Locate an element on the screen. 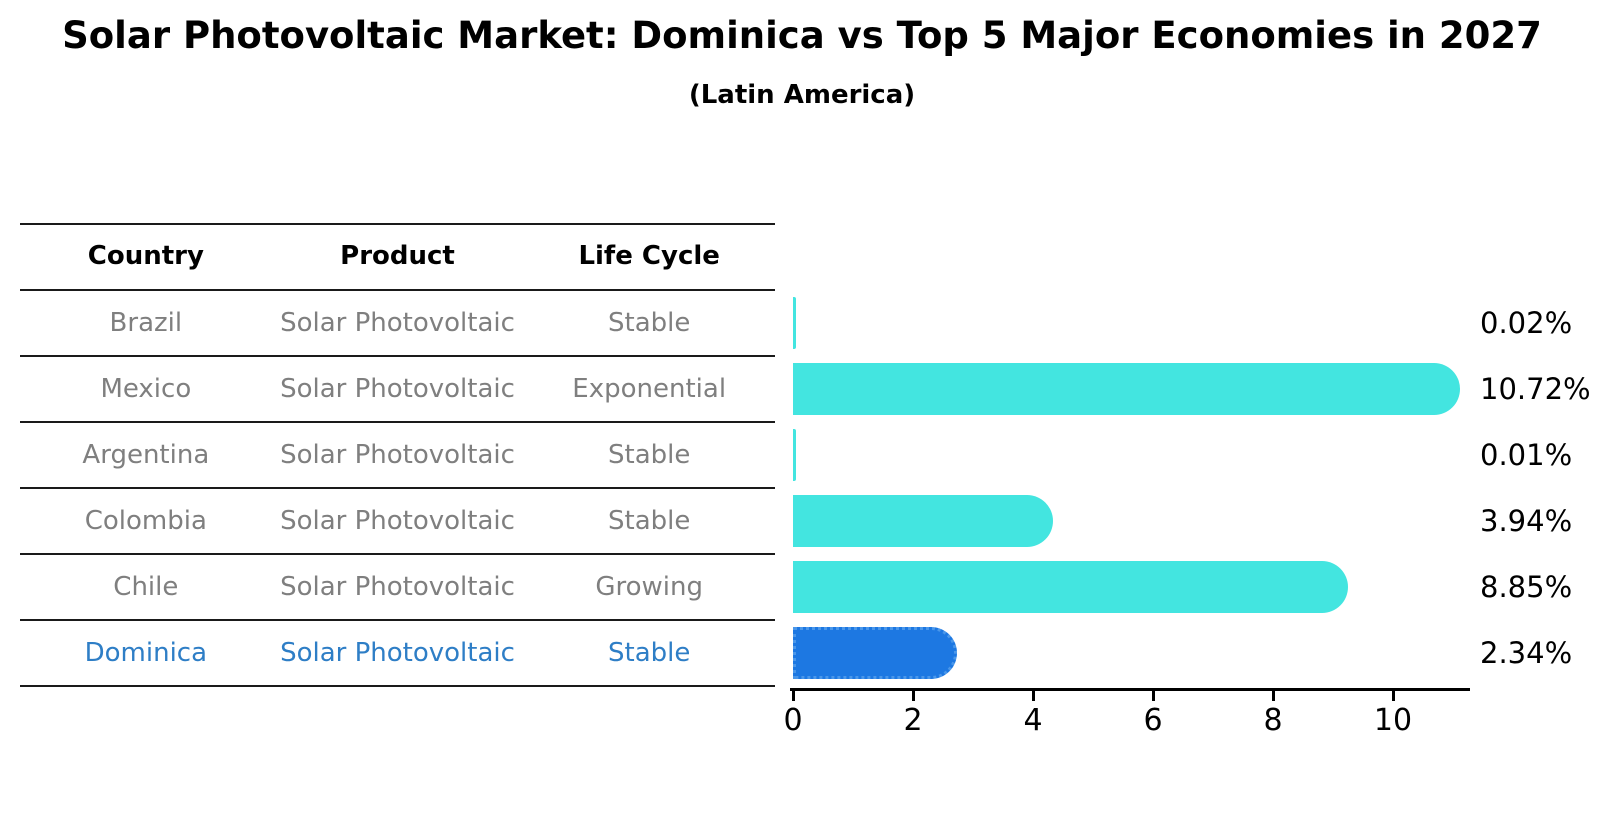 The width and height of the screenshot is (1604, 823). cell-life-cycle: Exponential is located at coordinates (649, 389).